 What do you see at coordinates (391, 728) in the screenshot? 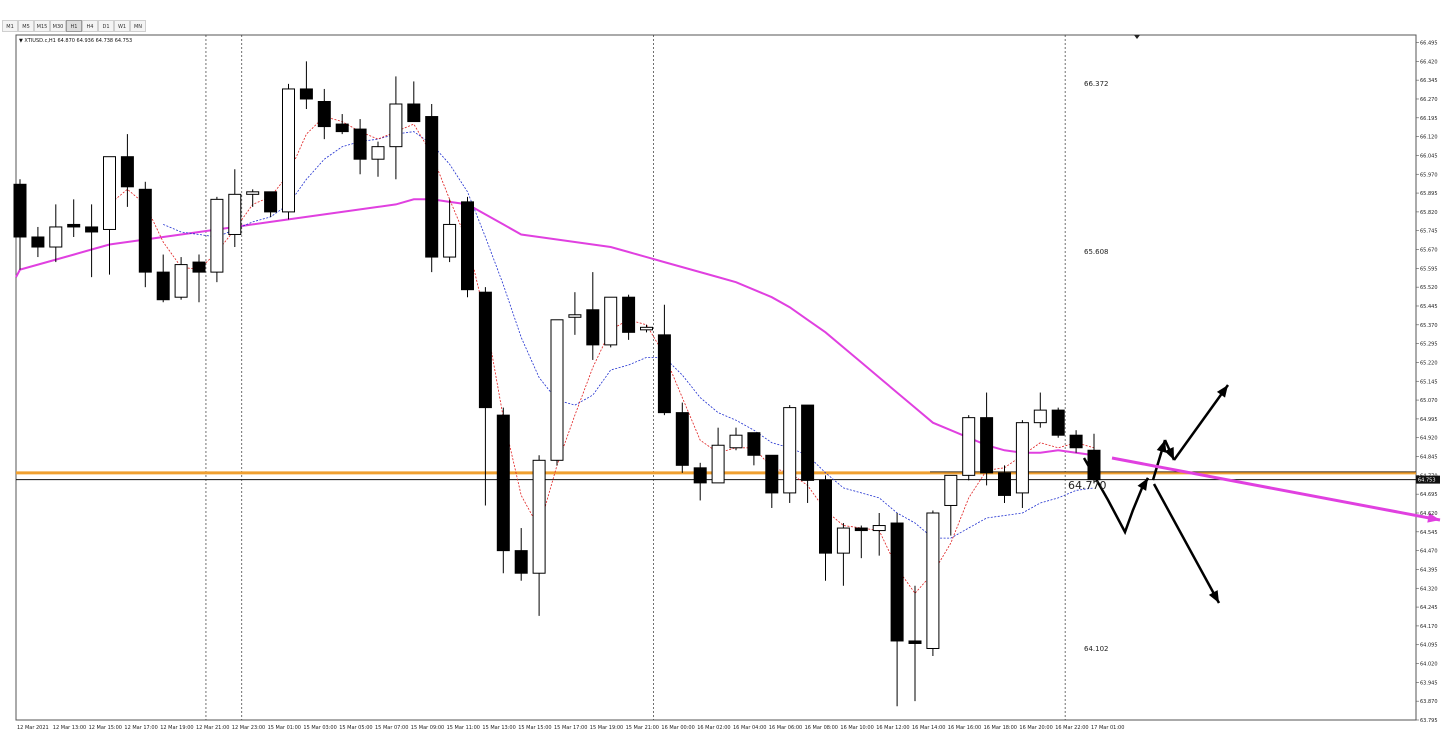
I see `x-tick-label: 15 Mar 07:00` at bounding box center [391, 728].